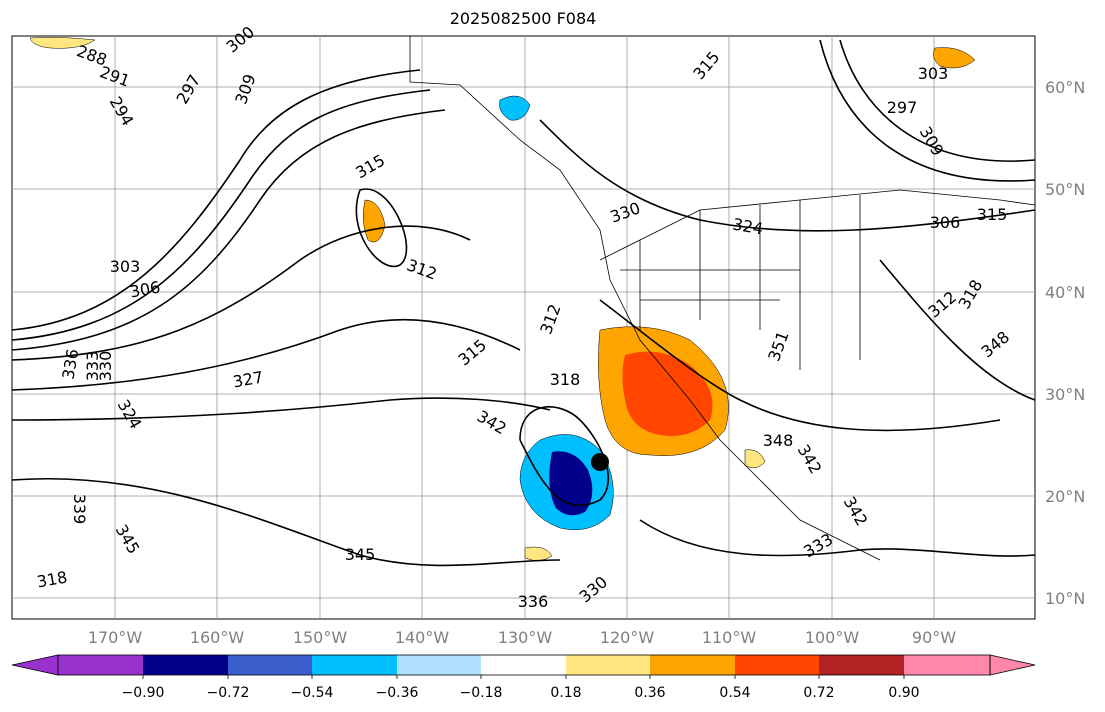 This screenshot has height=712, width=1105. I want to click on lon-tick-label: 120°W, so click(627, 637).